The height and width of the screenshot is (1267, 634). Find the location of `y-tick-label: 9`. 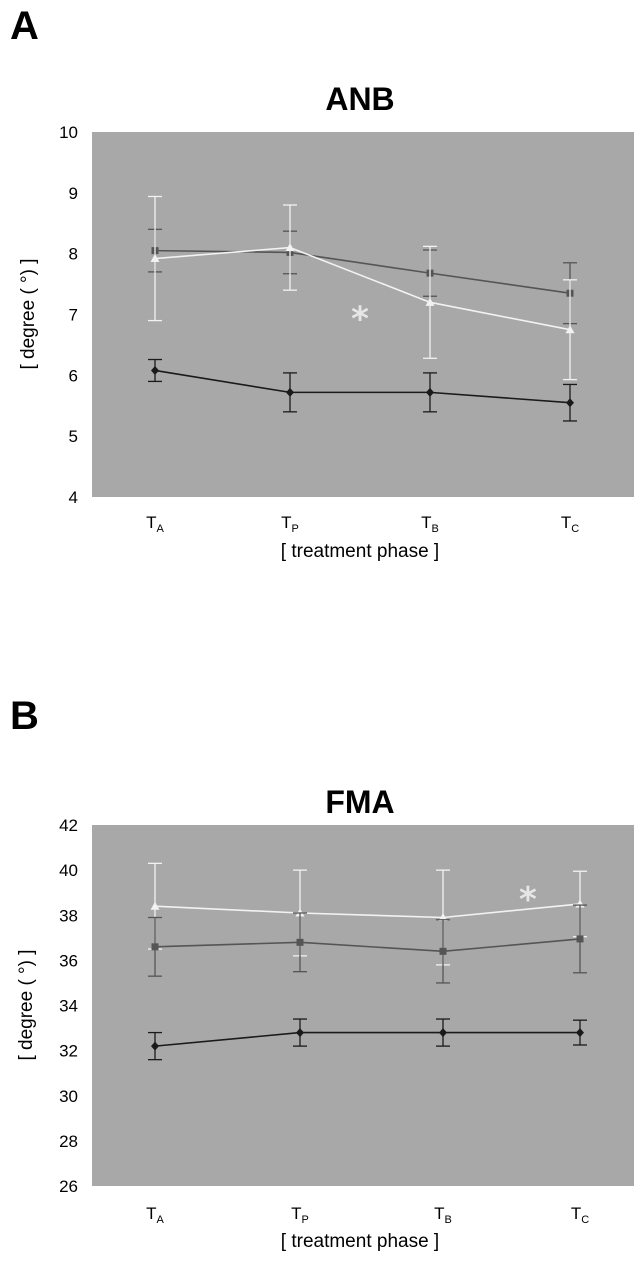

y-tick-label: 9 is located at coordinates (73, 193).